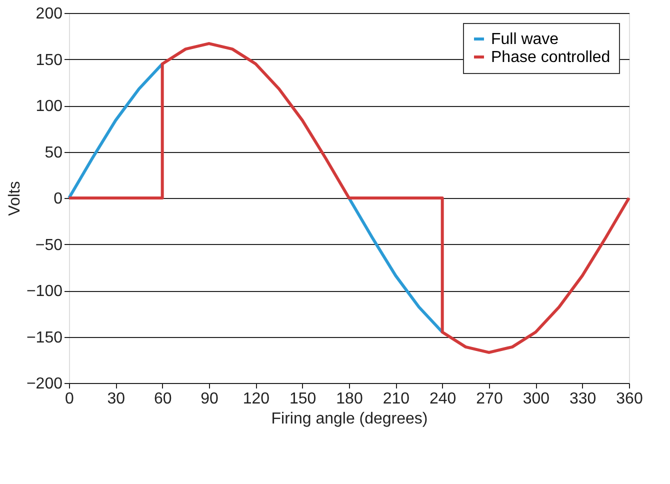 This screenshot has height=484, width=670. Describe the element at coordinates (44, 384) in the screenshot. I see `y-tick-label: −200` at that location.